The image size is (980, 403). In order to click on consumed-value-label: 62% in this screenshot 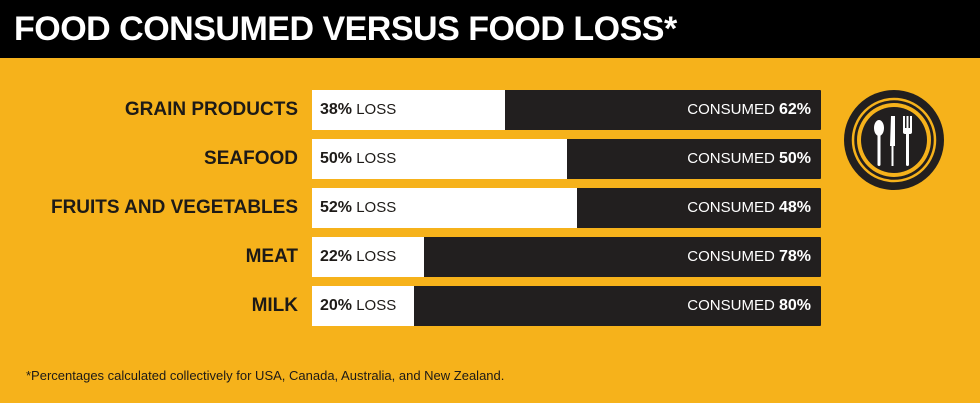, I will do `click(794, 109)`.